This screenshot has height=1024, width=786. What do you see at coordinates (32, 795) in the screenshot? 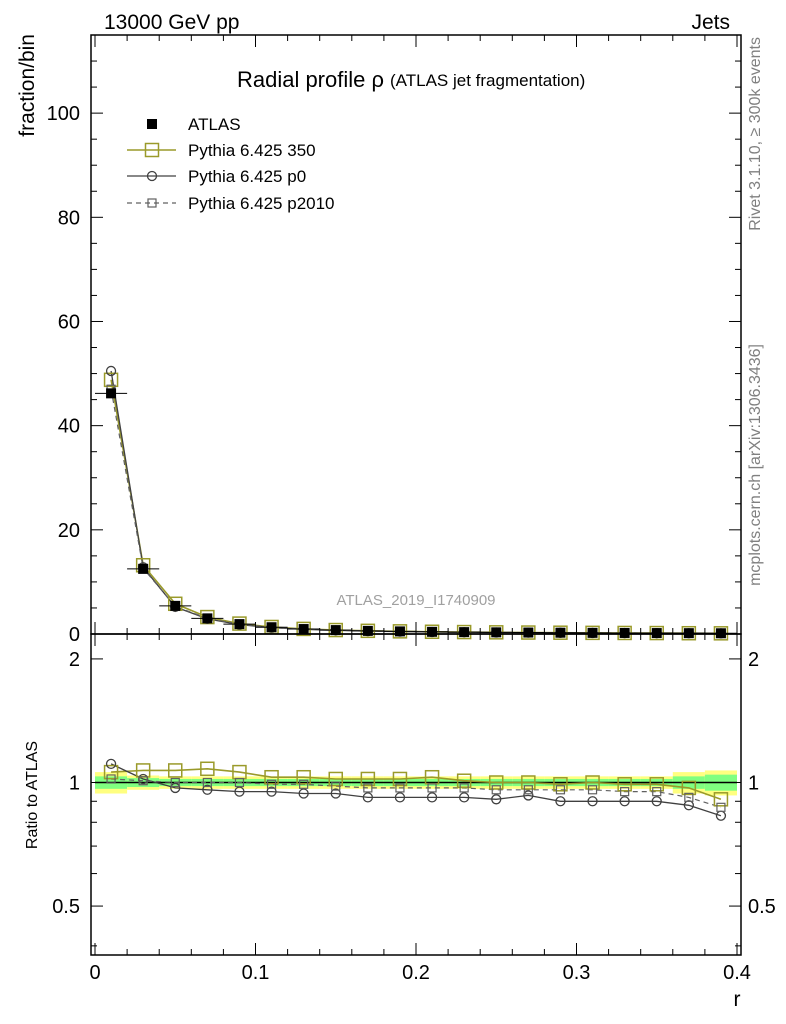
I see `ratio-y-axis-label: Ratio to ATLAS` at bounding box center [32, 795].